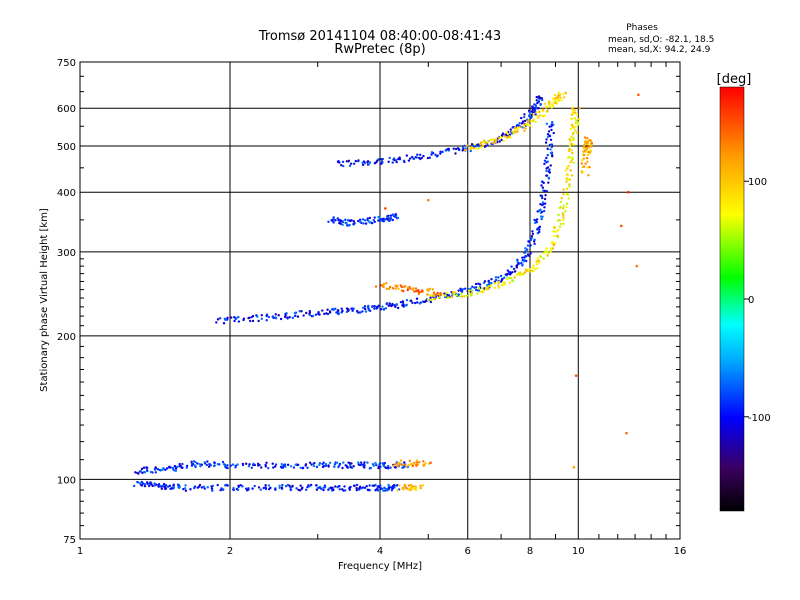 The width and height of the screenshot is (800, 600). Describe the element at coordinates (642, 28) in the screenshot. I see `phases-header: Phases` at that location.